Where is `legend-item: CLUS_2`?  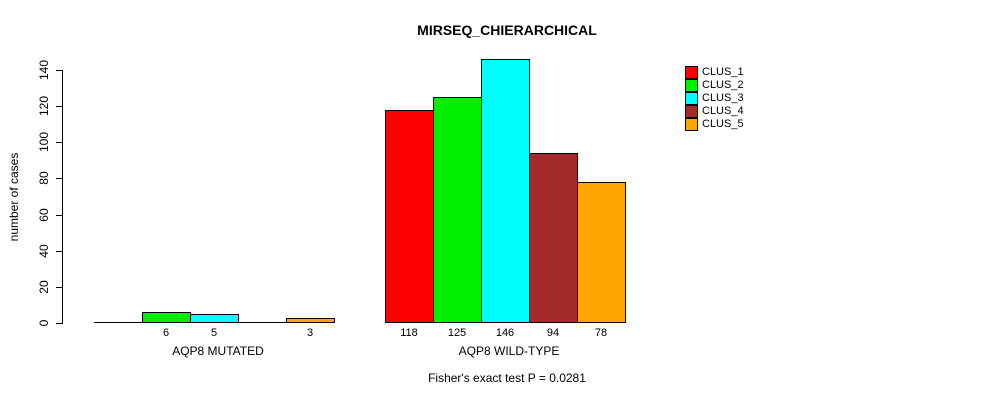 legend-item: CLUS_2 is located at coordinates (714, 85).